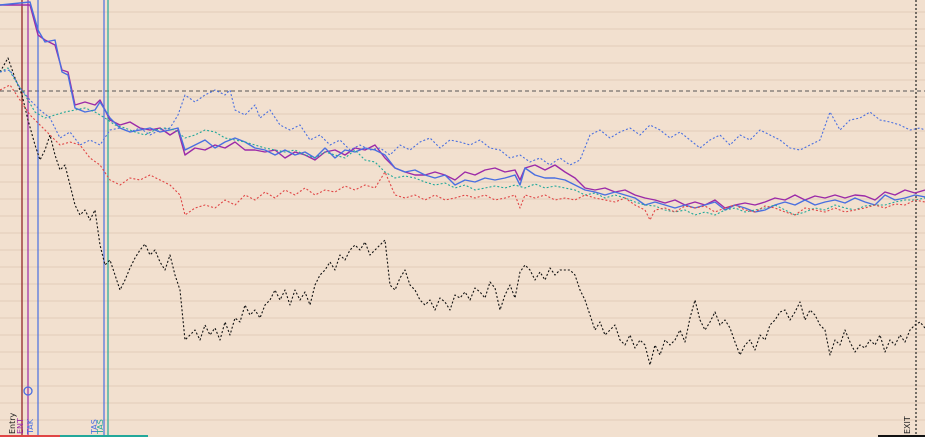  I want to click on marker-label-1: ENT, so click(20, 426).